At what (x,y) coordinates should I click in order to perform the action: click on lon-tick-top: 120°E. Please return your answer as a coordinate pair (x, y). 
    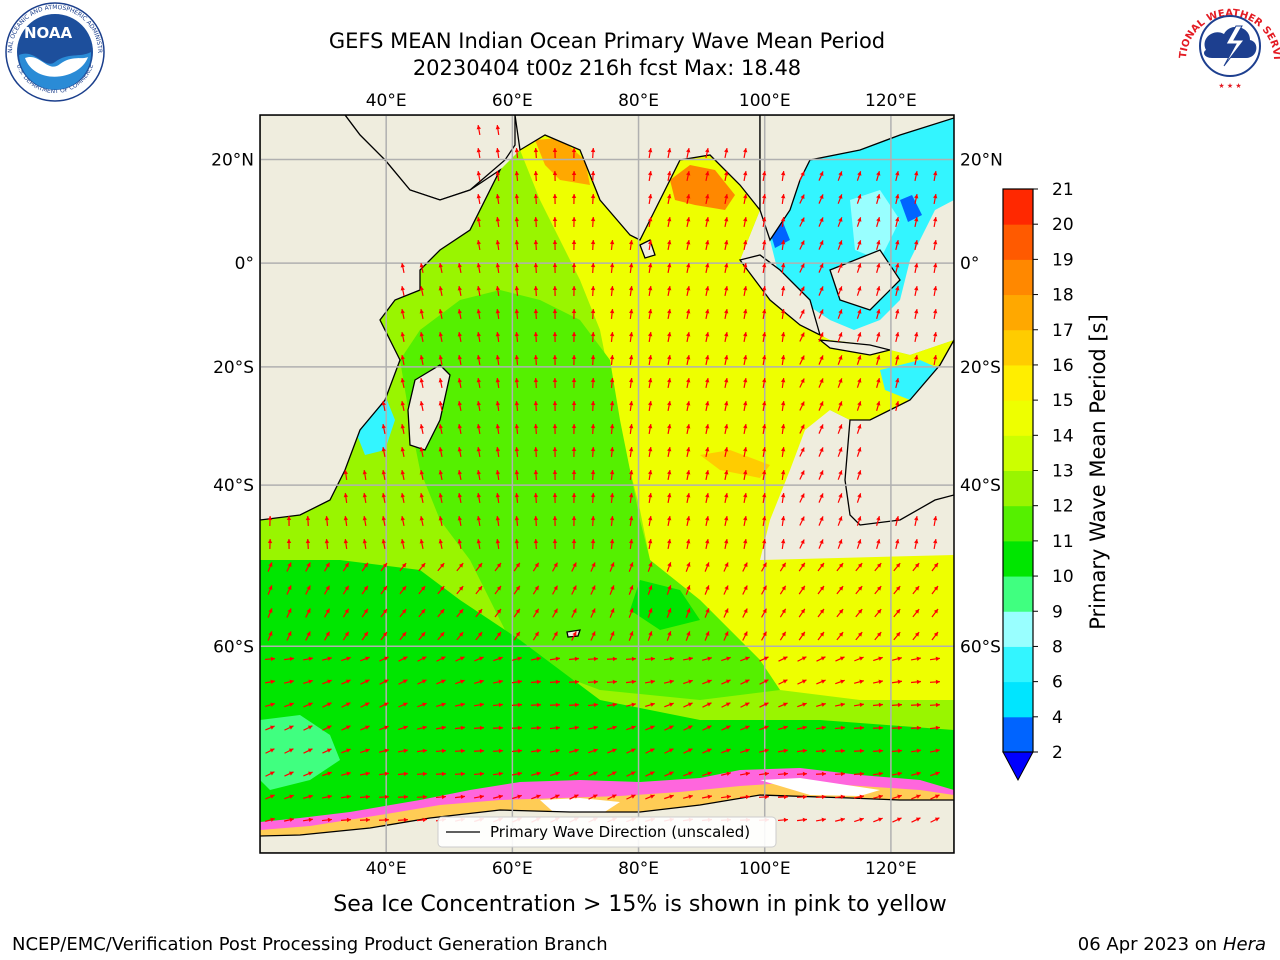
    Looking at the image, I should click on (891, 101).